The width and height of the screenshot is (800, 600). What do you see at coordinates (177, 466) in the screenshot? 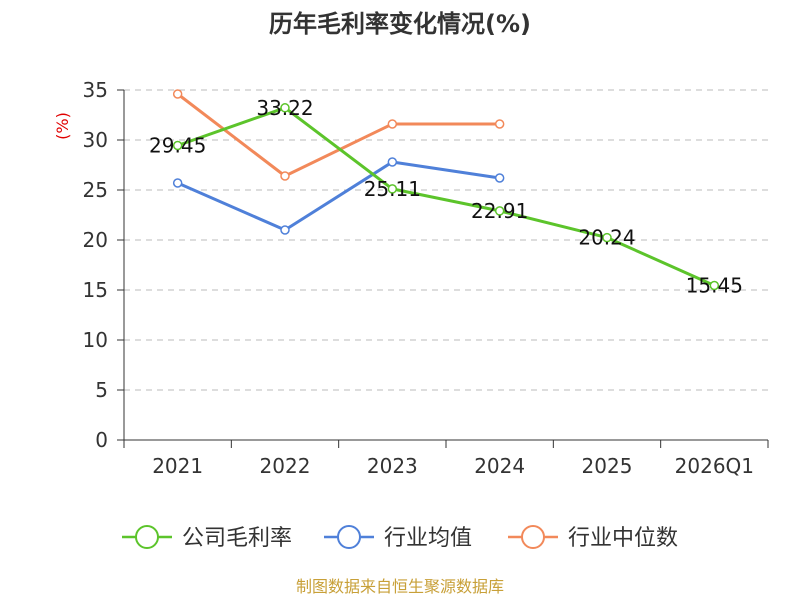
I see `x-tick-label: 2021` at bounding box center [177, 466].